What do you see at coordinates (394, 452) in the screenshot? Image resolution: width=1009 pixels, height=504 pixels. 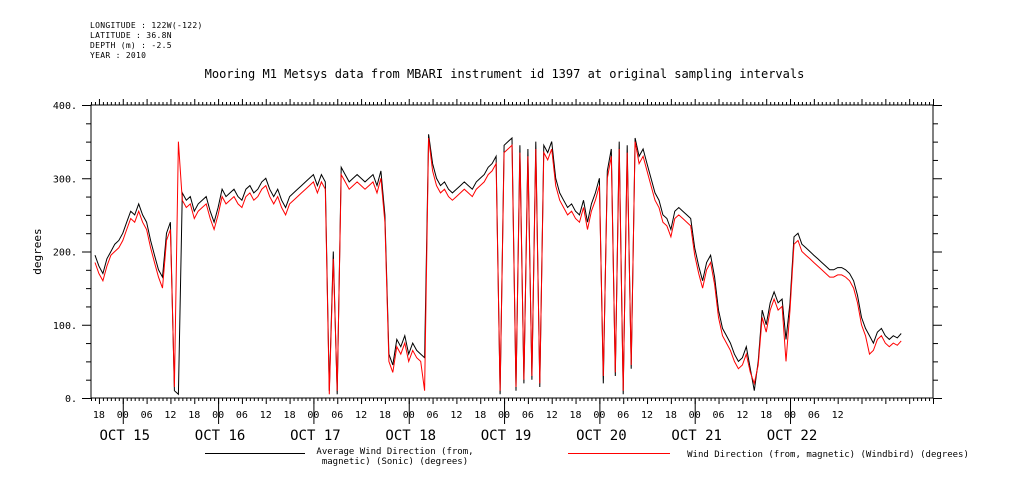 I see `legend-label-1: Average Wind Direction (from,` at bounding box center [394, 452].